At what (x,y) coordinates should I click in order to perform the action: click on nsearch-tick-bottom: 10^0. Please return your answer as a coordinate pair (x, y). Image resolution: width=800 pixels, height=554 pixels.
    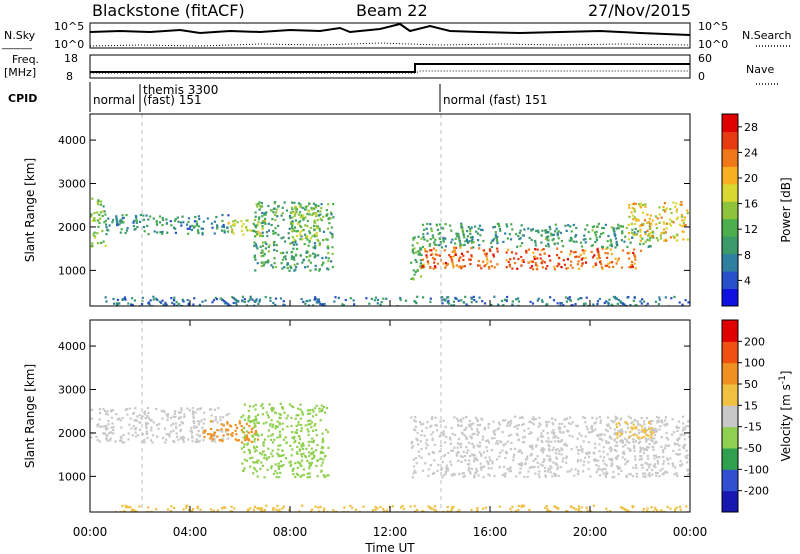
    Looking at the image, I should click on (713, 44).